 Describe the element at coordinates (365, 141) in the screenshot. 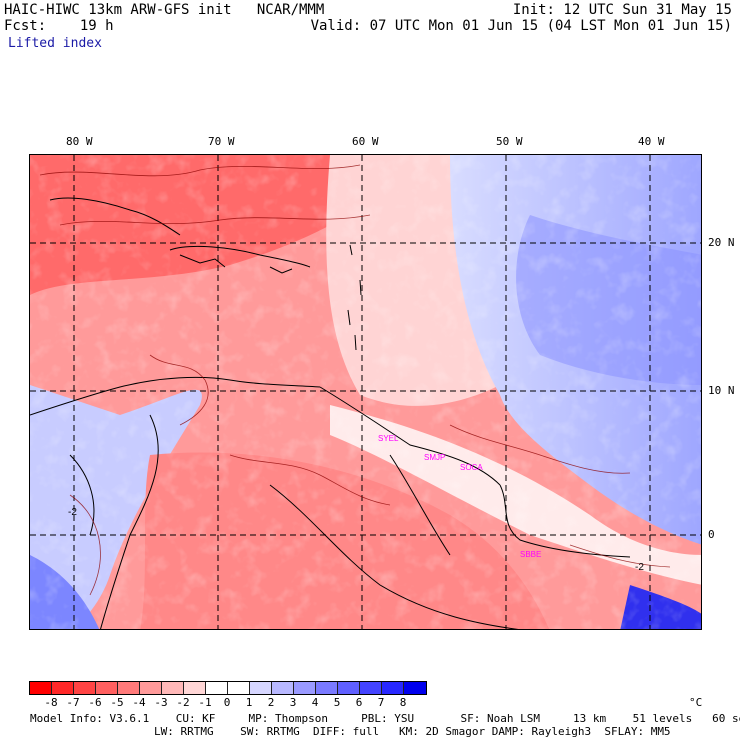

I see `lon-label-60w: 60 W` at that location.